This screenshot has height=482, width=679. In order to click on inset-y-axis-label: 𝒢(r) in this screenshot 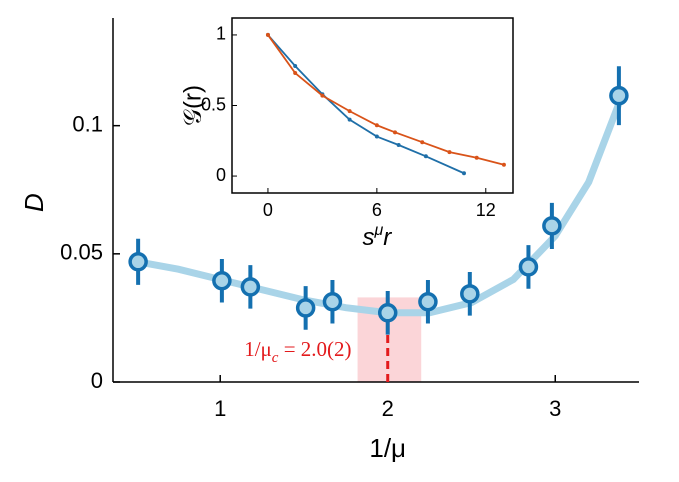, I will do `click(192, 105)`.